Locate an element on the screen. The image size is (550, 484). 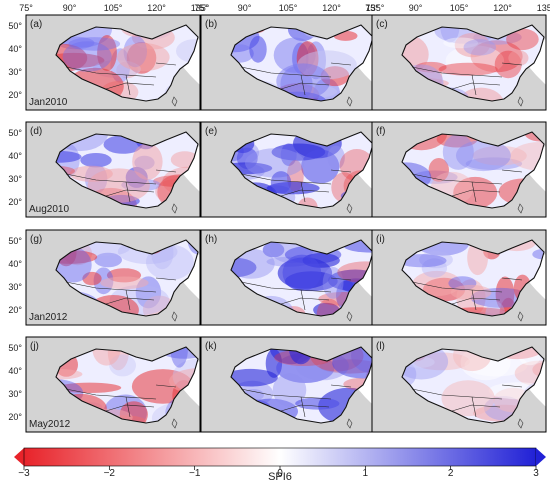
colorbar-tick-label: 1 is located at coordinates (366, 473).